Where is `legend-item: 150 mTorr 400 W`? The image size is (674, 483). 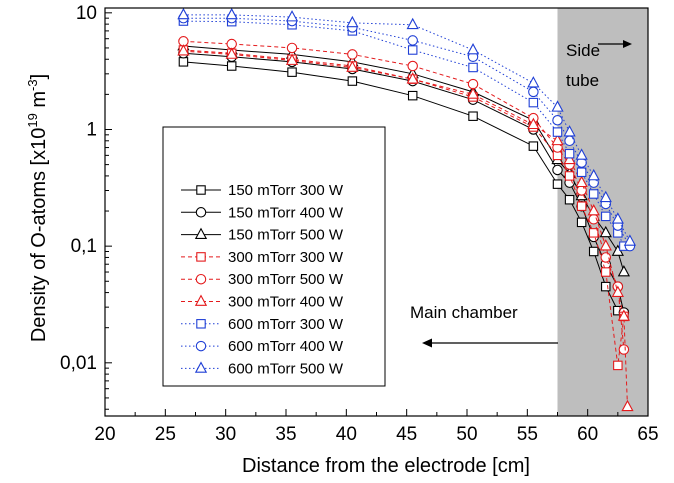 legend-item: 150 mTorr 400 W is located at coordinates (262, 212).